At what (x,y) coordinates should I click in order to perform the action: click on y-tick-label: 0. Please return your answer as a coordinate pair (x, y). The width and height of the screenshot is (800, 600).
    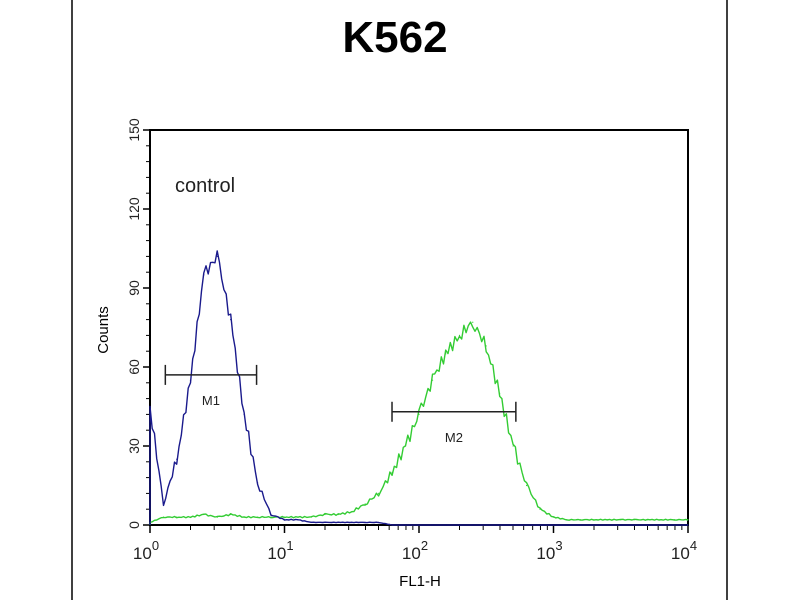
    Looking at the image, I should click on (134, 525).